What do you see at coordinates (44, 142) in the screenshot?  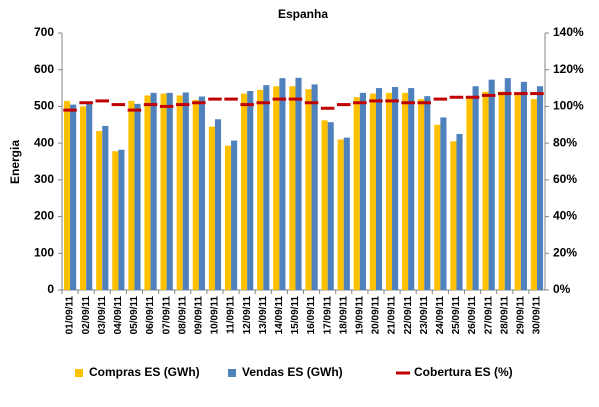 I see `y-tick-label: 400` at bounding box center [44, 142].